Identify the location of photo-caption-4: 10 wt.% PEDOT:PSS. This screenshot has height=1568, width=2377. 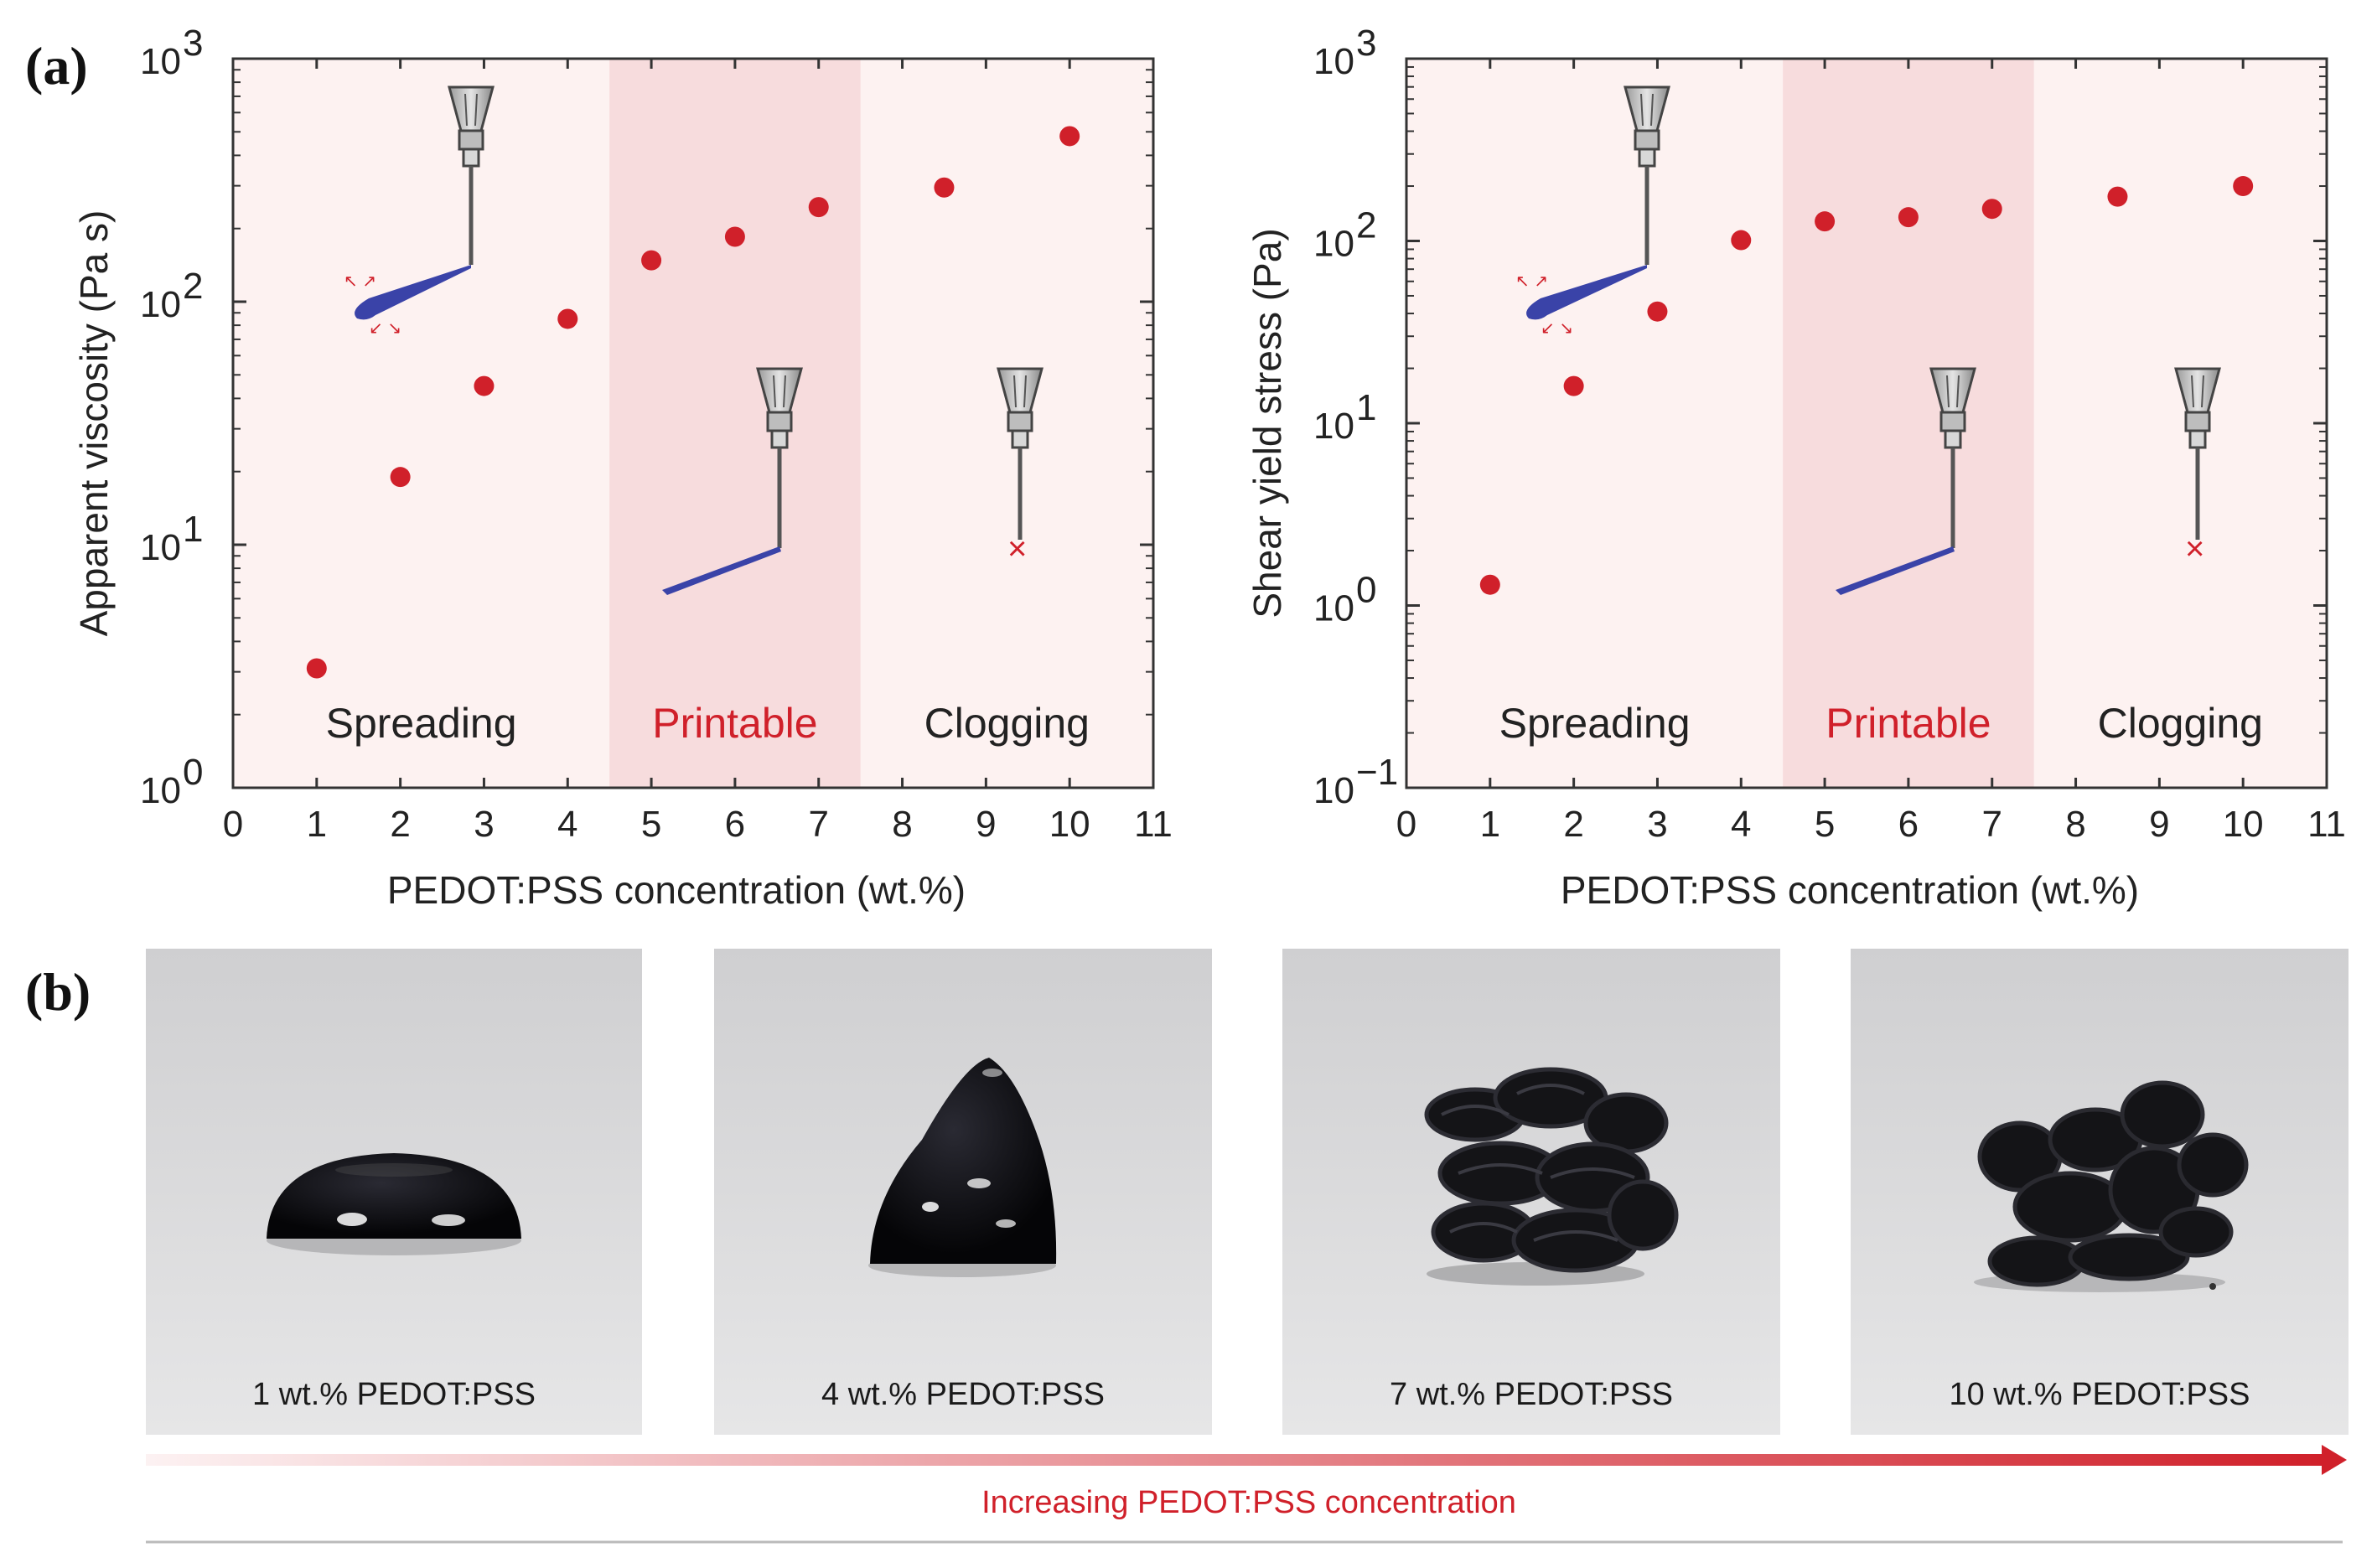
(2099, 1395).